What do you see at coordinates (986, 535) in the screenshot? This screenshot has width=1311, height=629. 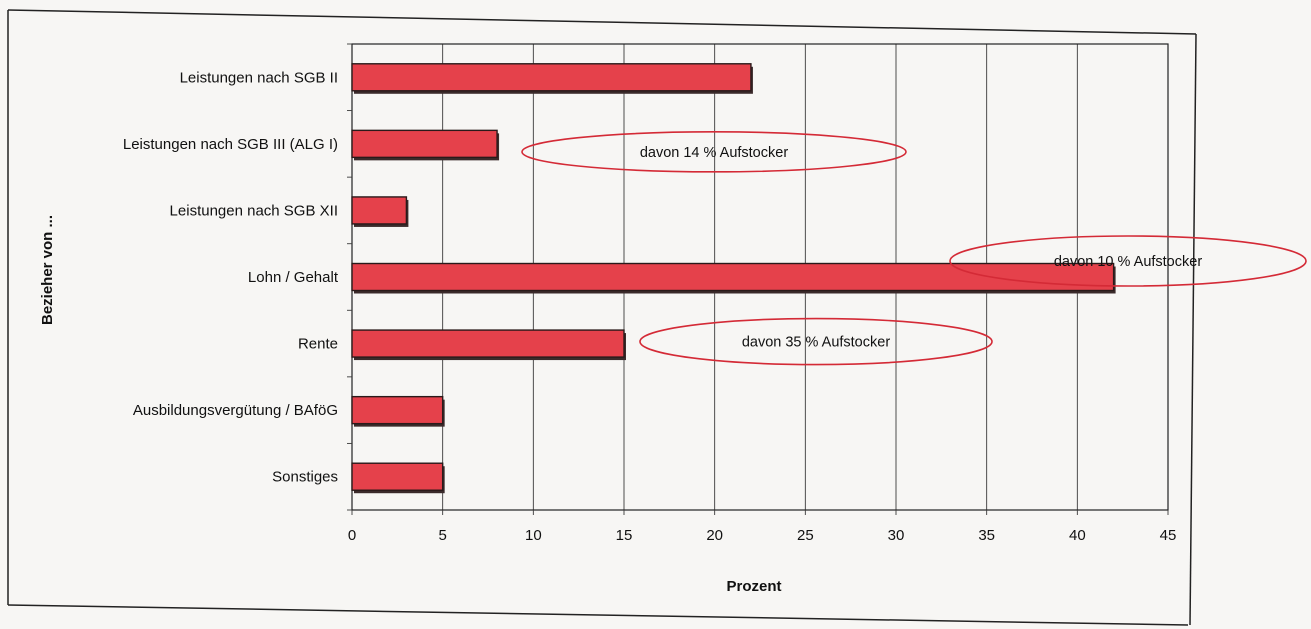 I see `x-tick-label: 35` at bounding box center [986, 535].